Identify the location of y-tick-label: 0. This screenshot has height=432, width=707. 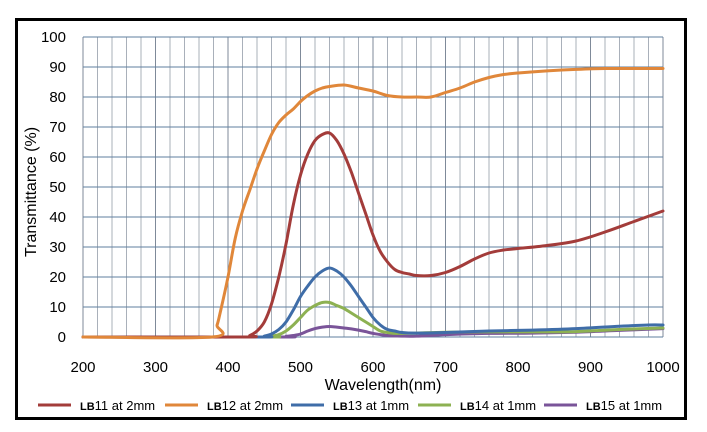
(62, 337).